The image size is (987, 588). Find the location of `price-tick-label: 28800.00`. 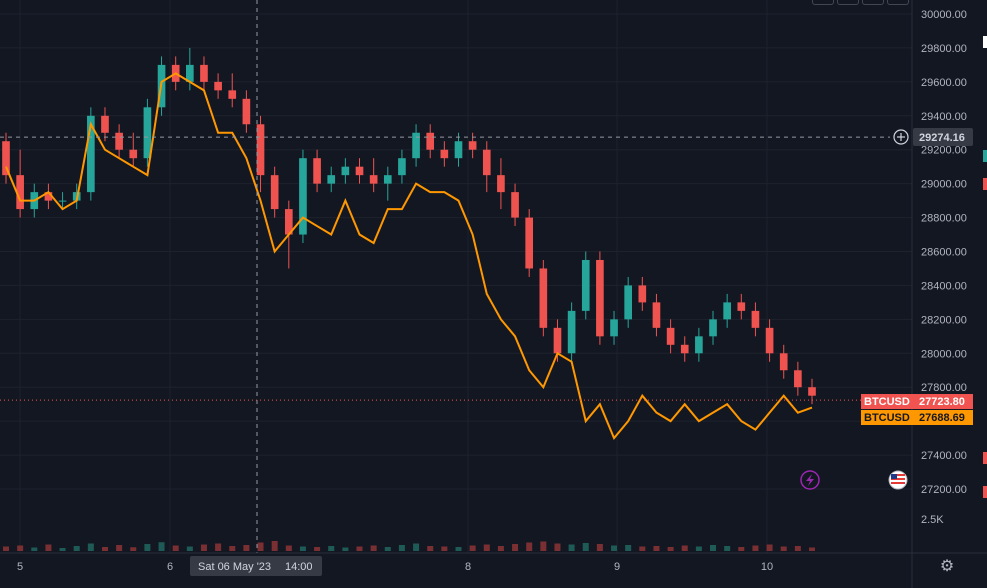

price-tick-label: 28800.00 is located at coordinates (944, 219).